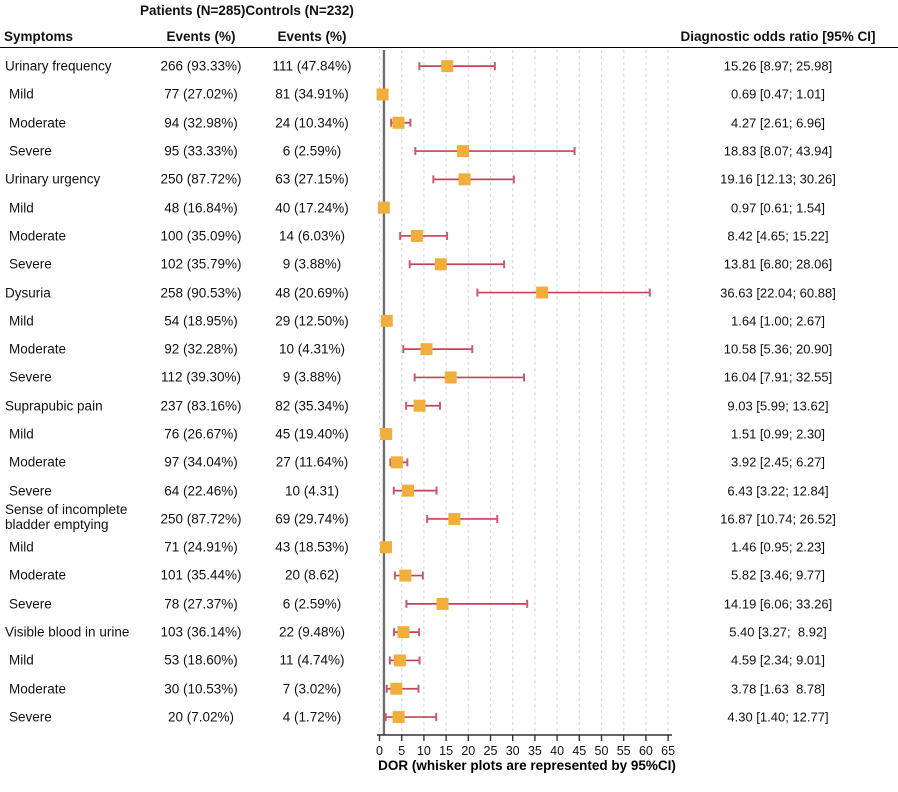  Describe the element at coordinates (312, 575) in the screenshot. I see `controls-events-value: 20 (8.62)` at that location.